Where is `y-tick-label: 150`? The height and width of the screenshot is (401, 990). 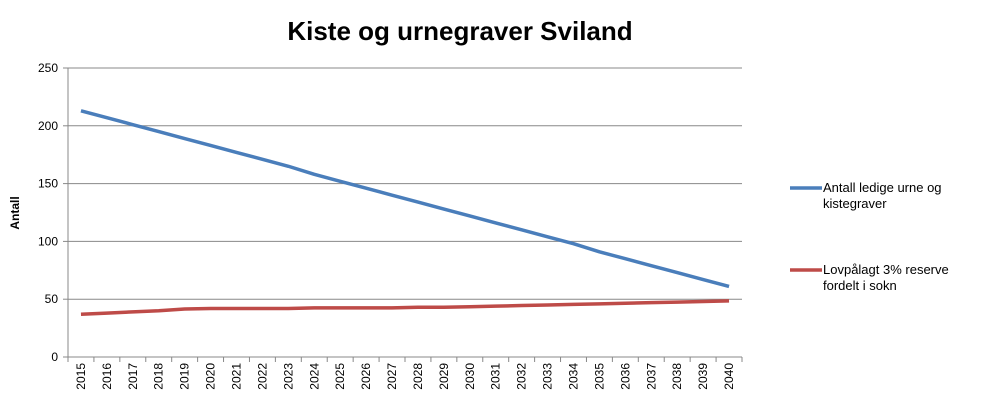 y-tick-label: 150 is located at coordinates (48, 184).